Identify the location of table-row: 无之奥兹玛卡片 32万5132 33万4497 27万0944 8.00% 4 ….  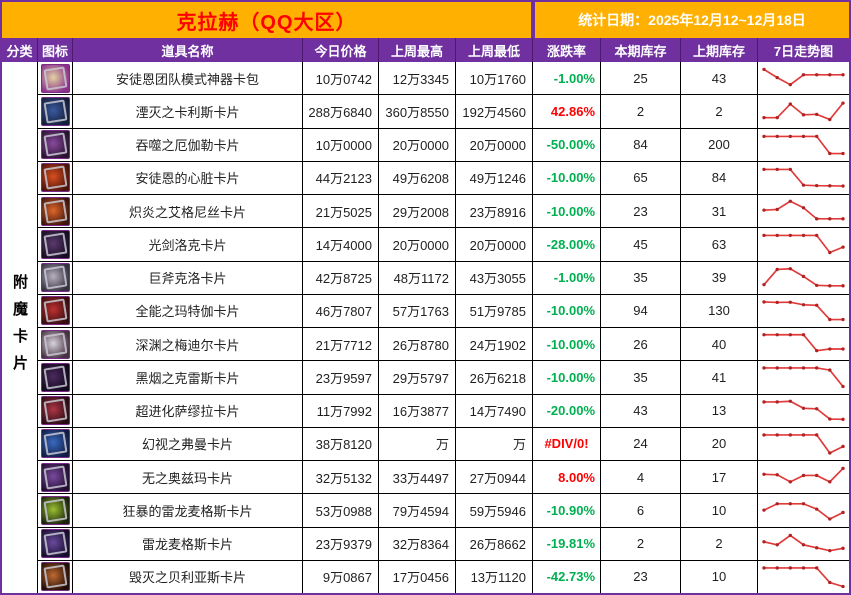
(443, 478).